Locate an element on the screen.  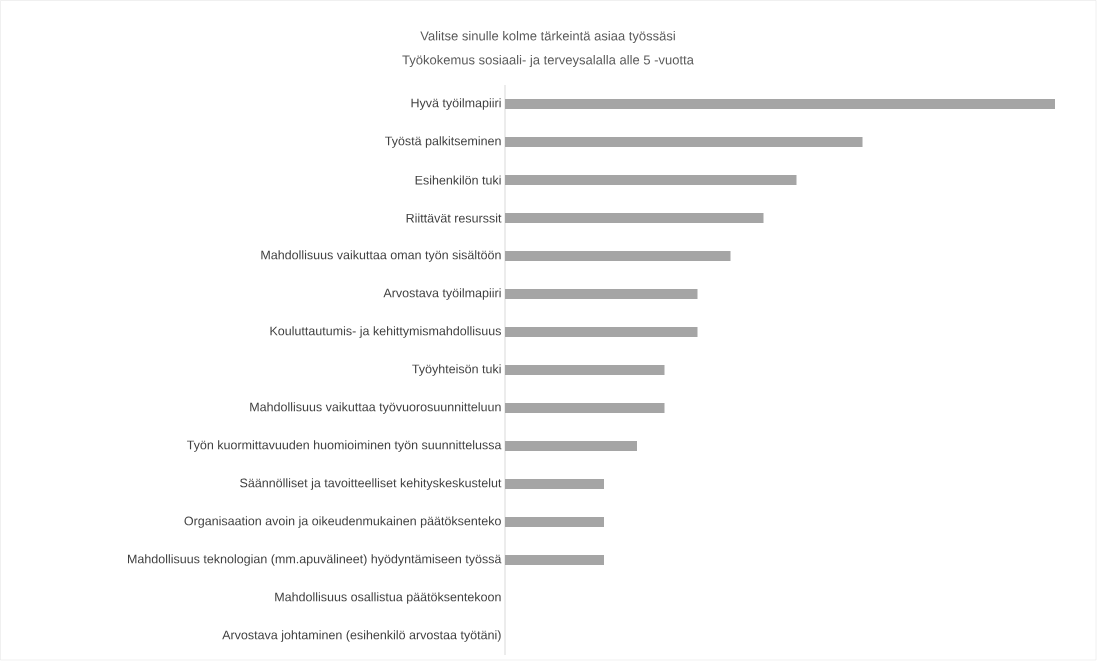
y-tick-label: Mahdollisuus vaikuttaa työvuorosuunnitteluun is located at coordinates (375, 408).